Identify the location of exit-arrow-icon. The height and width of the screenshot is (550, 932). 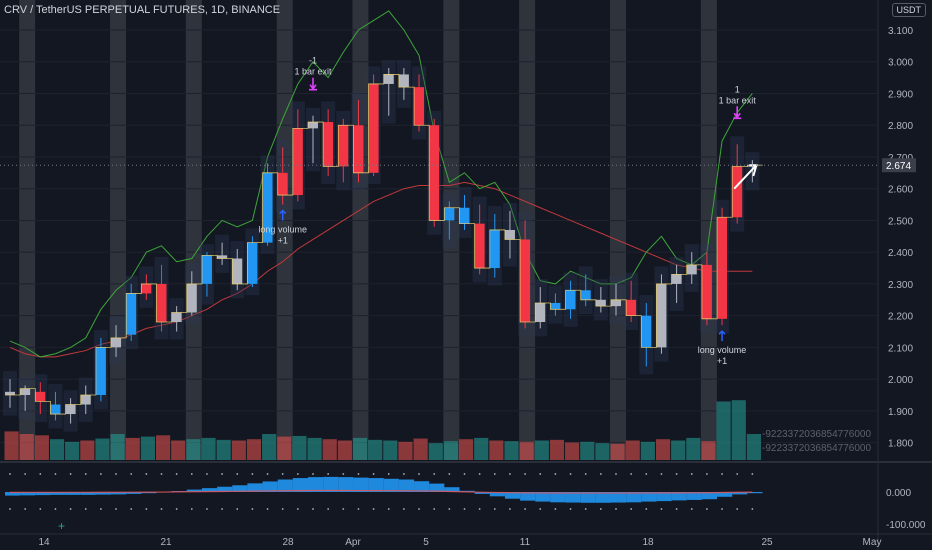
(737, 113).